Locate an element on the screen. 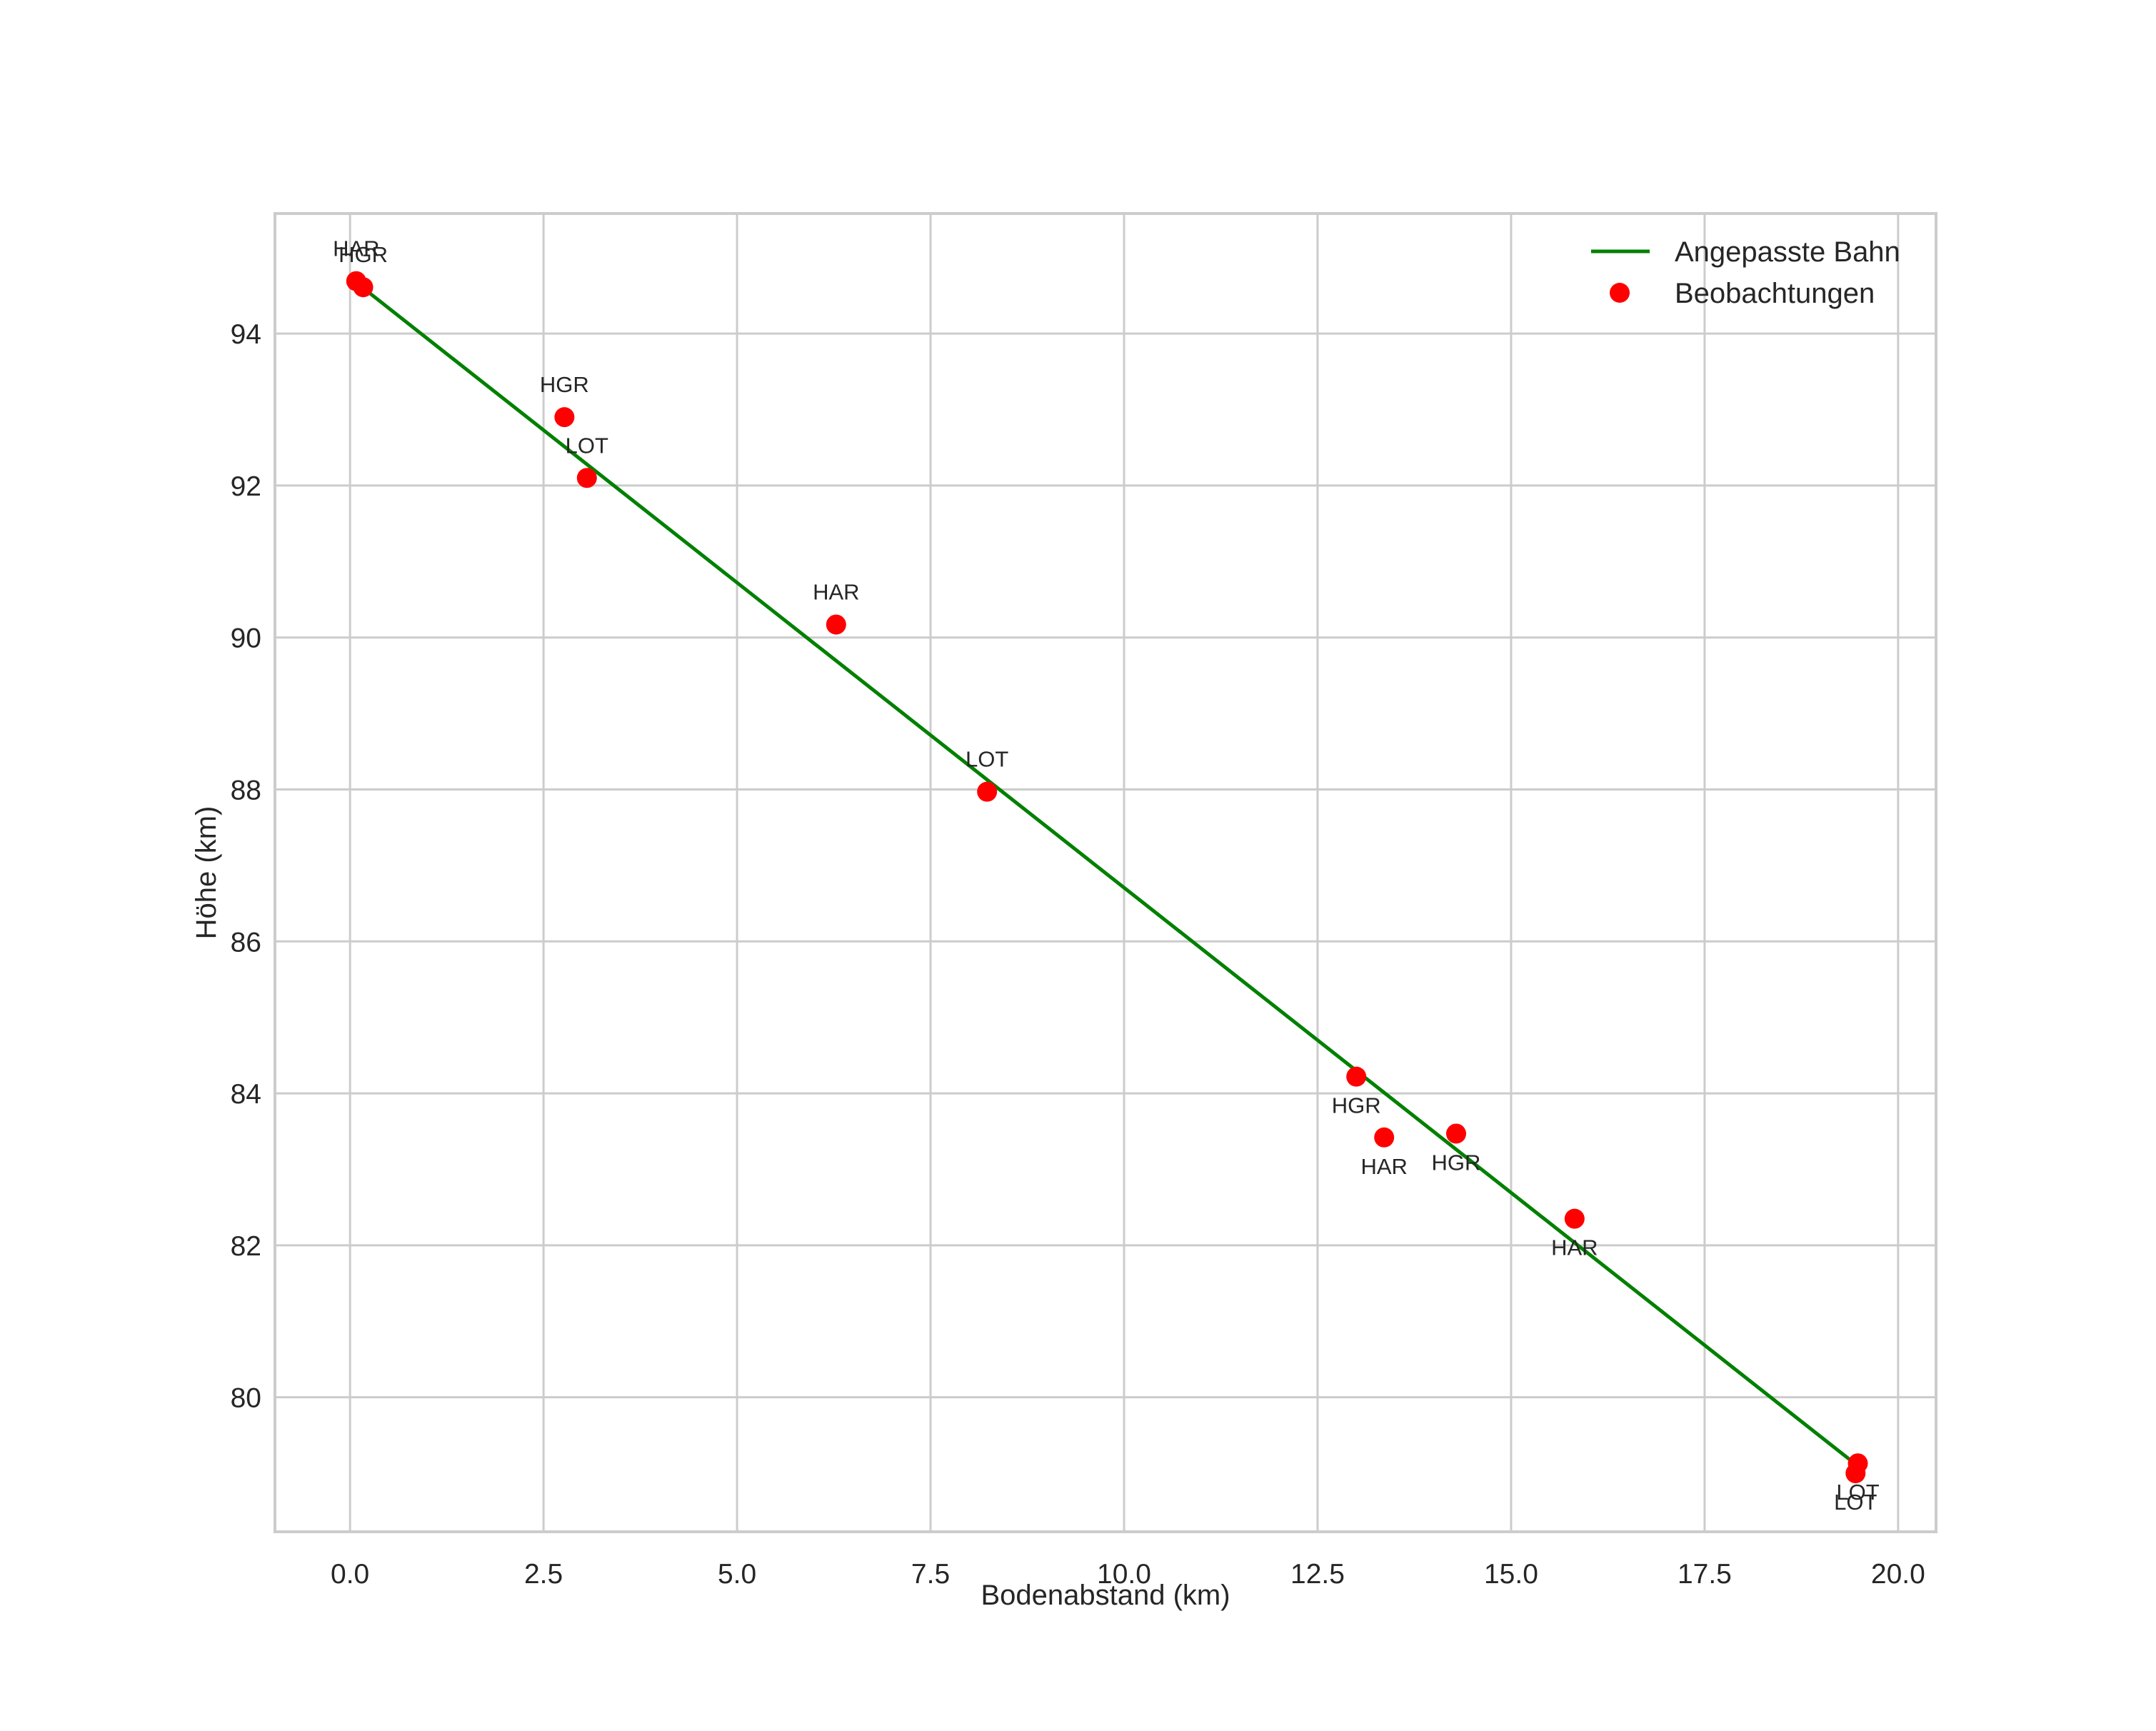 The width and height of the screenshot is (2156, 1731). y-tick-label: 86 is located at coordinates (246, 942).